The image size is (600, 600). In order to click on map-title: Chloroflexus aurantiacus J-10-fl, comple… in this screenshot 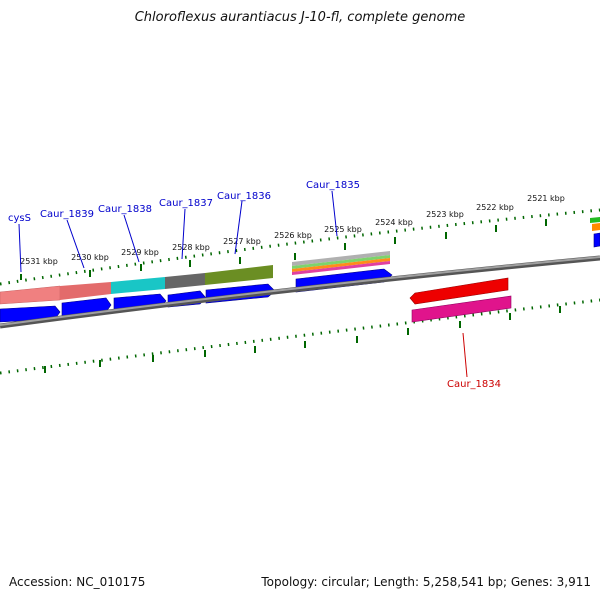, I will do `click(300, 17)`.